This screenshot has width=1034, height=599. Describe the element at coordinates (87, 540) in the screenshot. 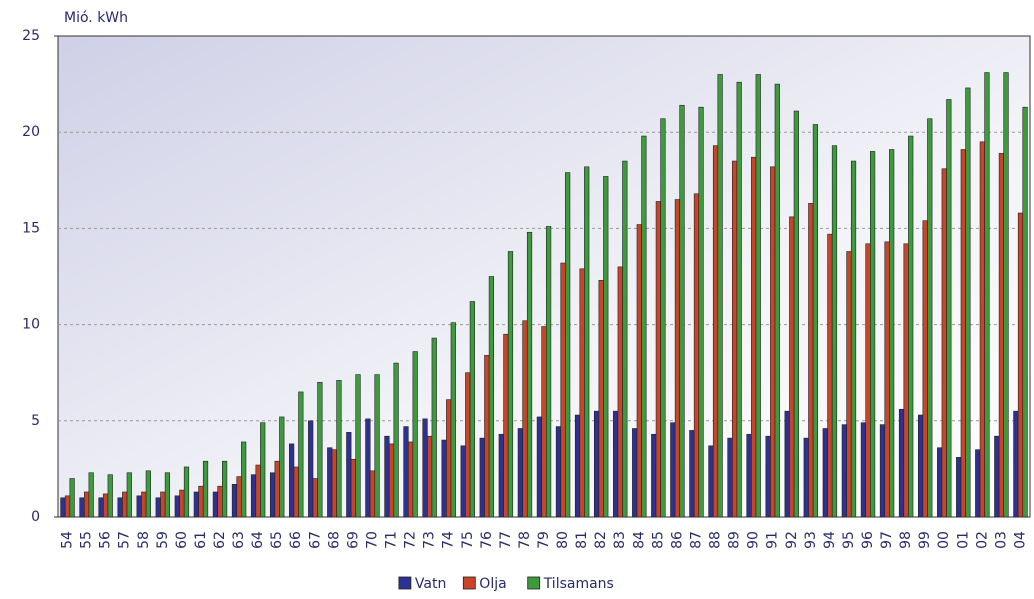

I see `x-tick-label: 55` at that location.